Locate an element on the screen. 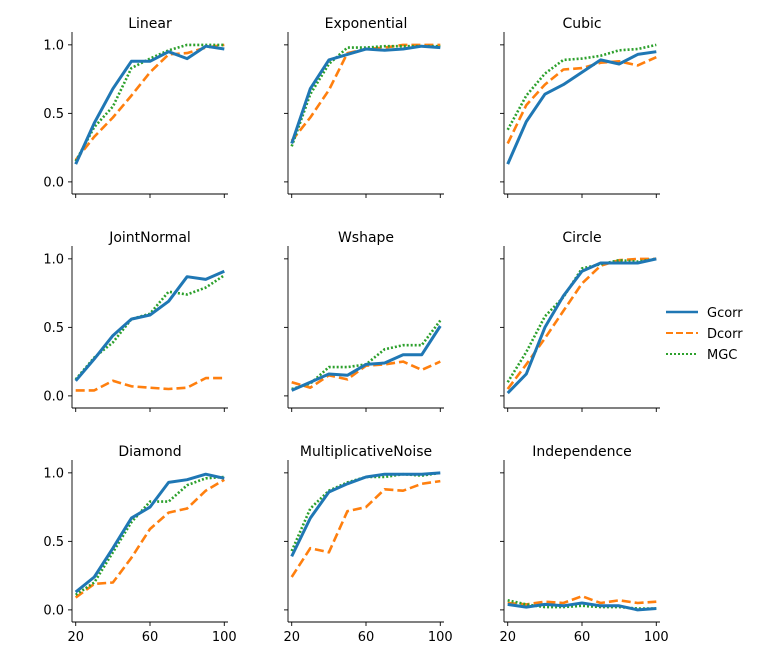 This screenshot has height=668, width=760. panel-exponential: Exponential is located at coordinates (364, 107).